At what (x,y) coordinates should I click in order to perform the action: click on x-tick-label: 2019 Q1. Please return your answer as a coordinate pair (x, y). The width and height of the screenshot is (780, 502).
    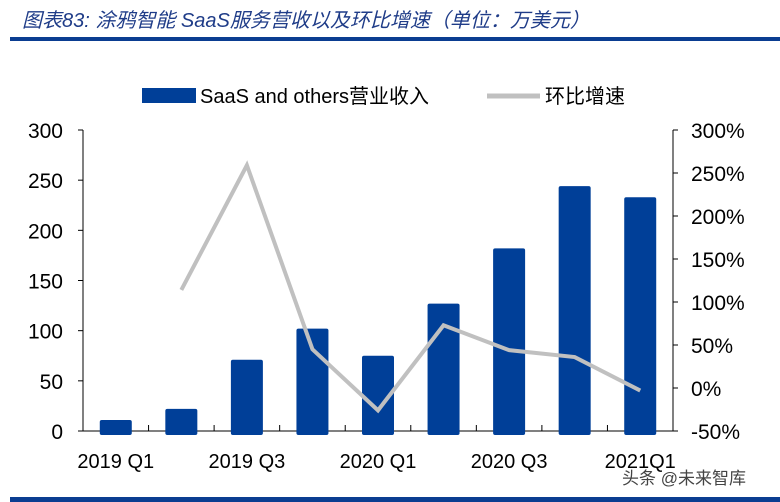
    Looking at the image, I should click on (115, 462).